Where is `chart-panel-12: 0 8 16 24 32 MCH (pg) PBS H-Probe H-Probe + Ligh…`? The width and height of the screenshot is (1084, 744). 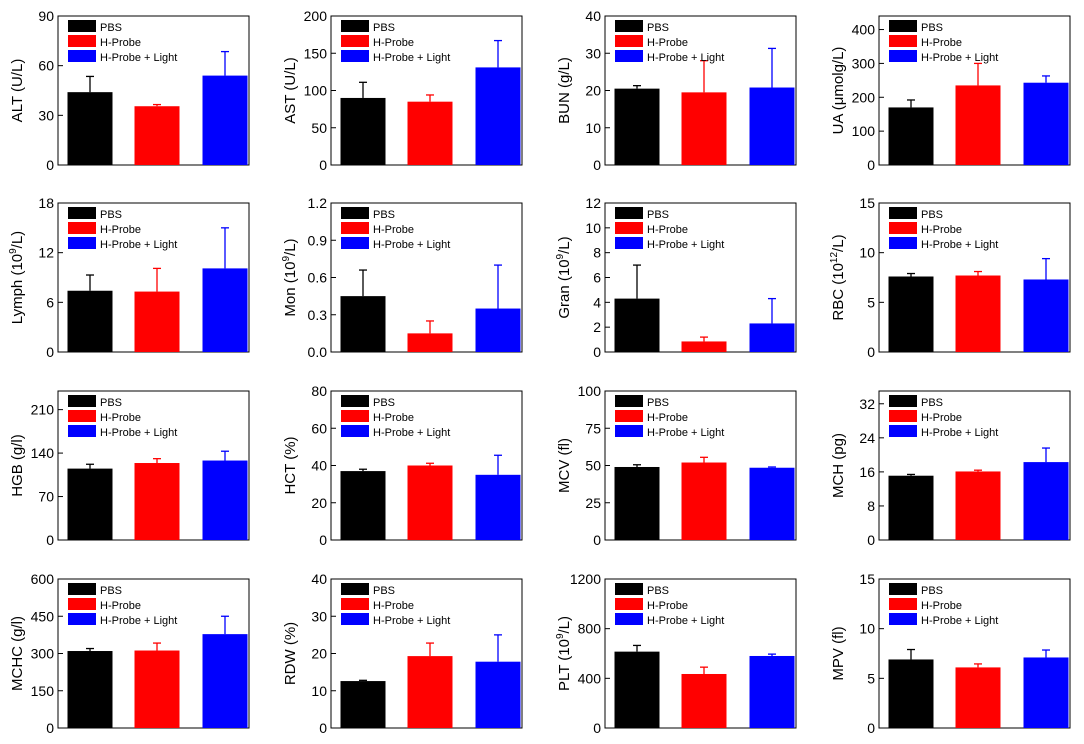 chart-panel-12: 0 8 16 24 32 MCH (pg) PBS H-Probe H-Probe + Ligh… is located at coordinates (950, 469).